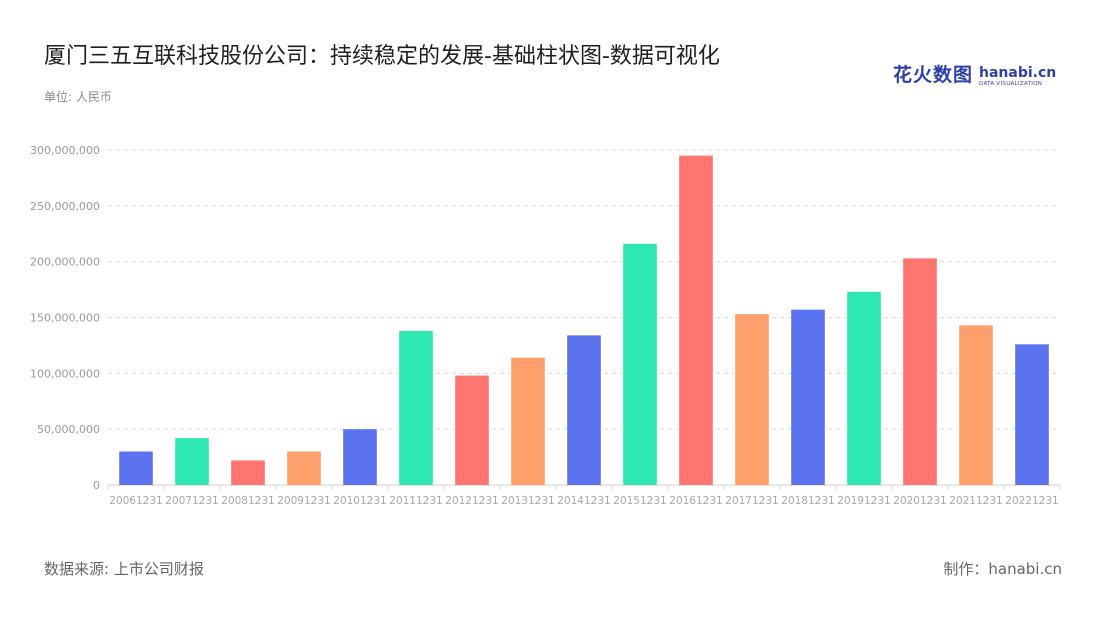 Image resolution: width=1100 pixels, height=620 pixels. What do you see at coordinates (1031, 501) in the screenshot?
I see `x-tick-label: 20221231` at bounding box center [1031, 501].